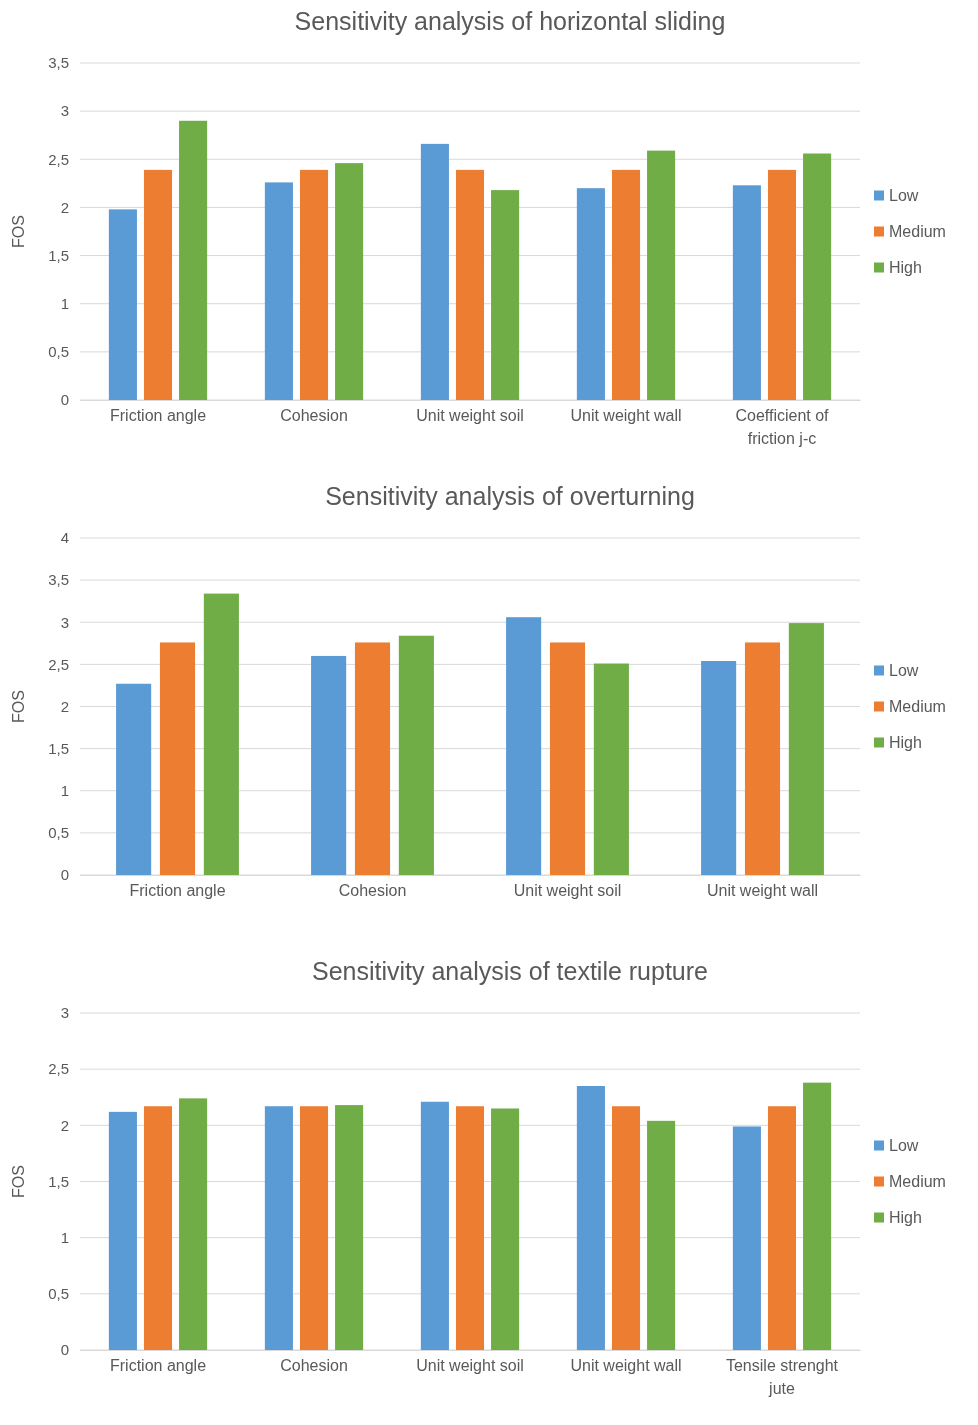 The width and height of the screenshot is (978, 1425). I want to click on chart-title: Sensitivity analysis of textile rupture, so click(510, 971).